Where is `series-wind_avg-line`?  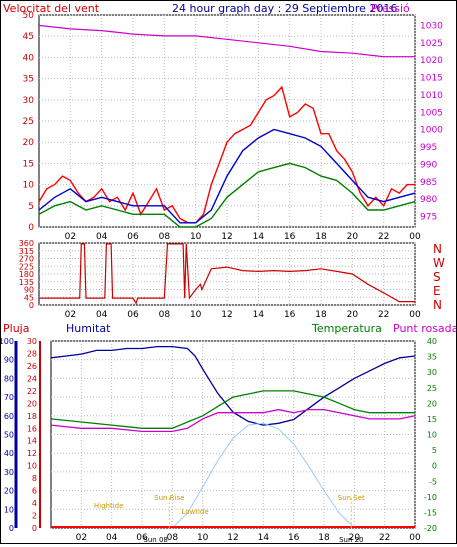 series-wind_avg-line is located at coordinates (227, 176).